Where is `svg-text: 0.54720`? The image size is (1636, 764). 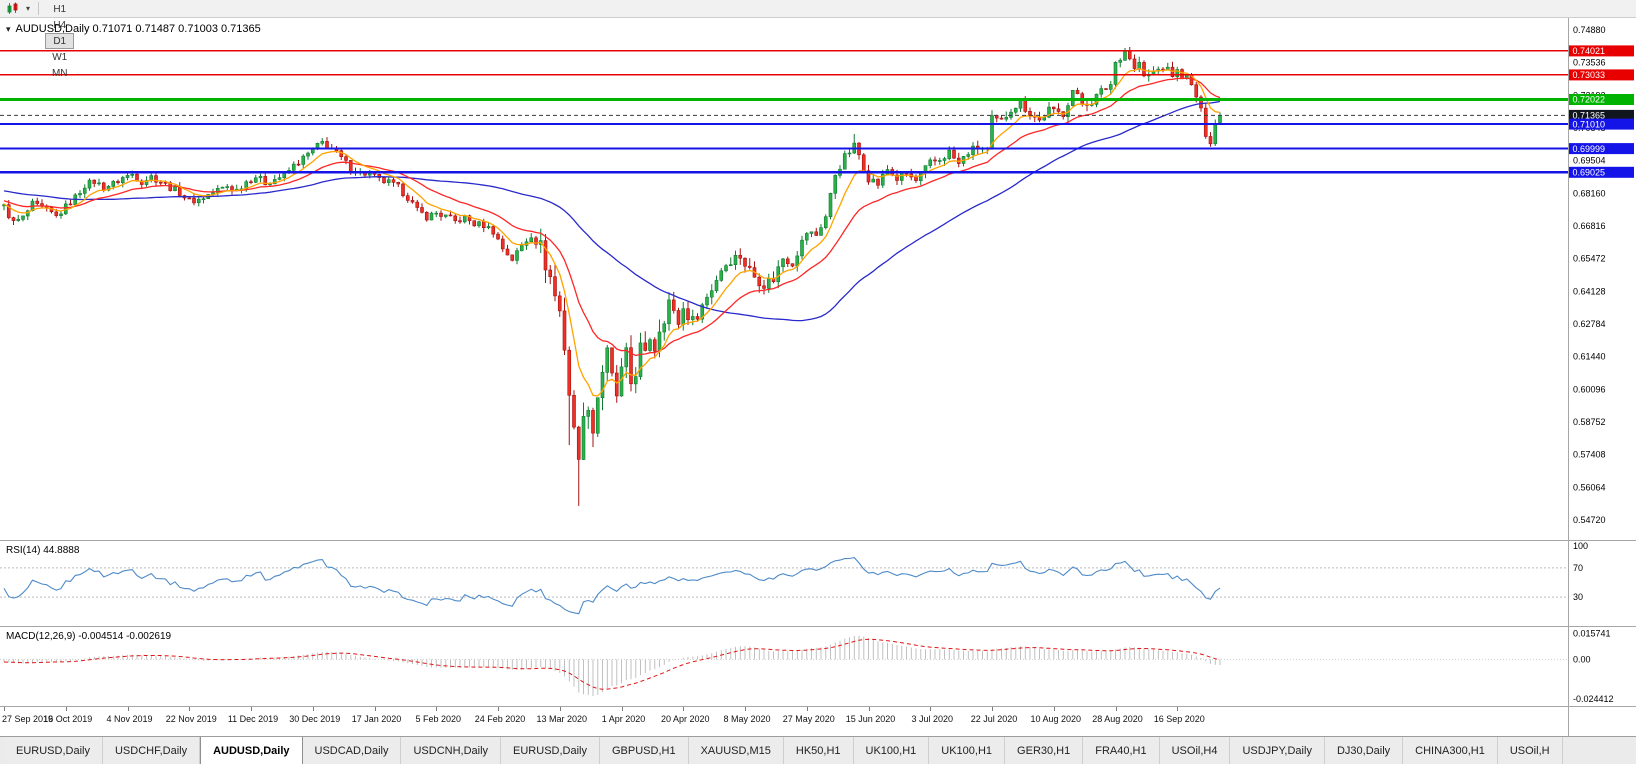 svg-text: 0.54720 is located at coordinates (1589, 520).